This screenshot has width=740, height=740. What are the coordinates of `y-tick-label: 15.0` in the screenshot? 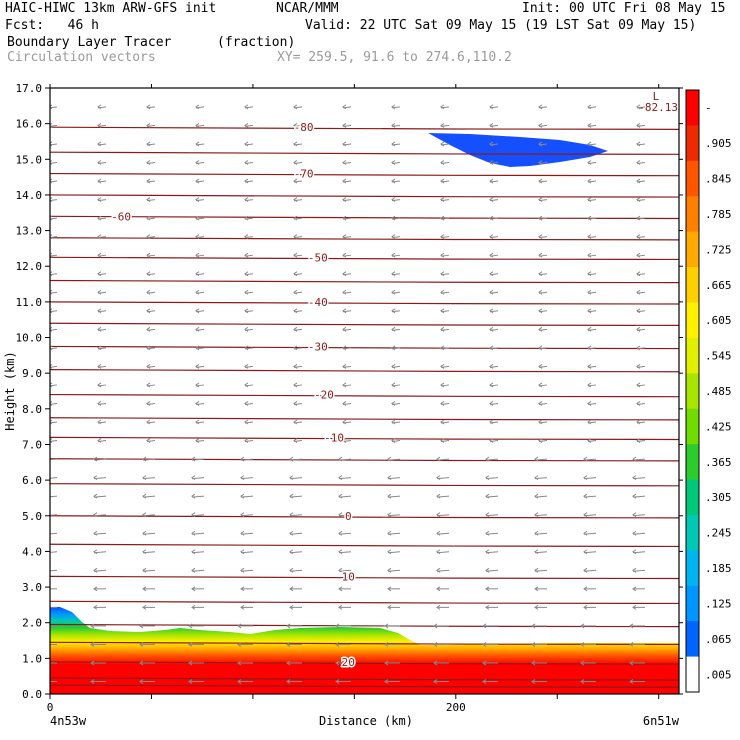 It's located at (29, 159).